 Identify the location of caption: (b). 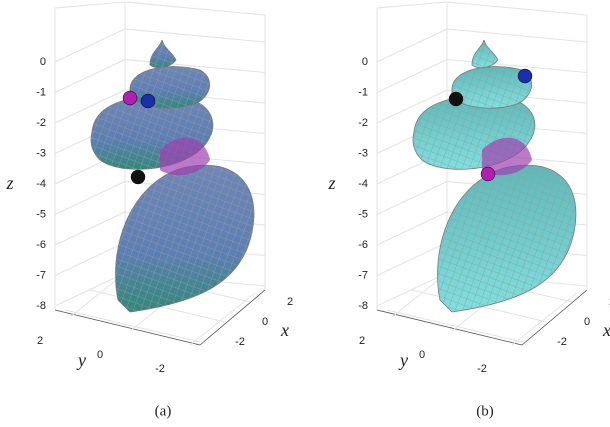
(485, 411).